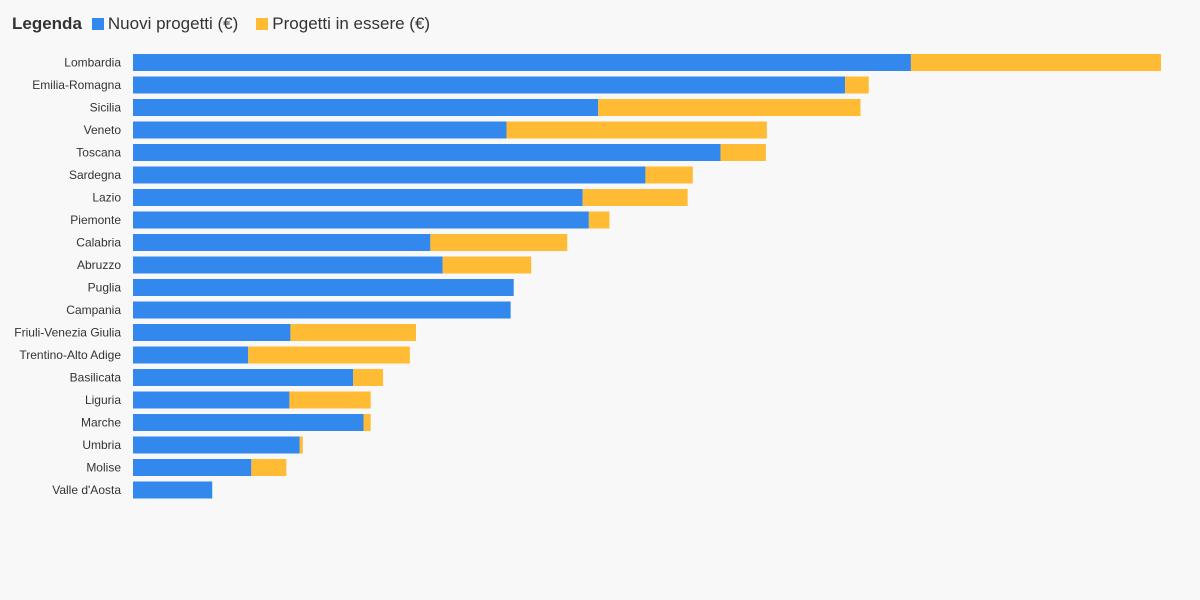 Image resolution: width=1200 pixels, height=600 pixels. Describe the element at coordinates (743, 152) in the screenshot. I see `bar-toscana-progetti-in-essere` at that location.